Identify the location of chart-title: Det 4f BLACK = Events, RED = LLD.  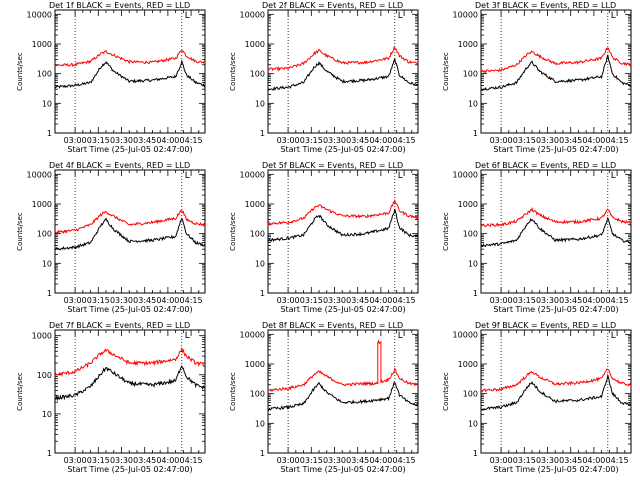
(119, 165).